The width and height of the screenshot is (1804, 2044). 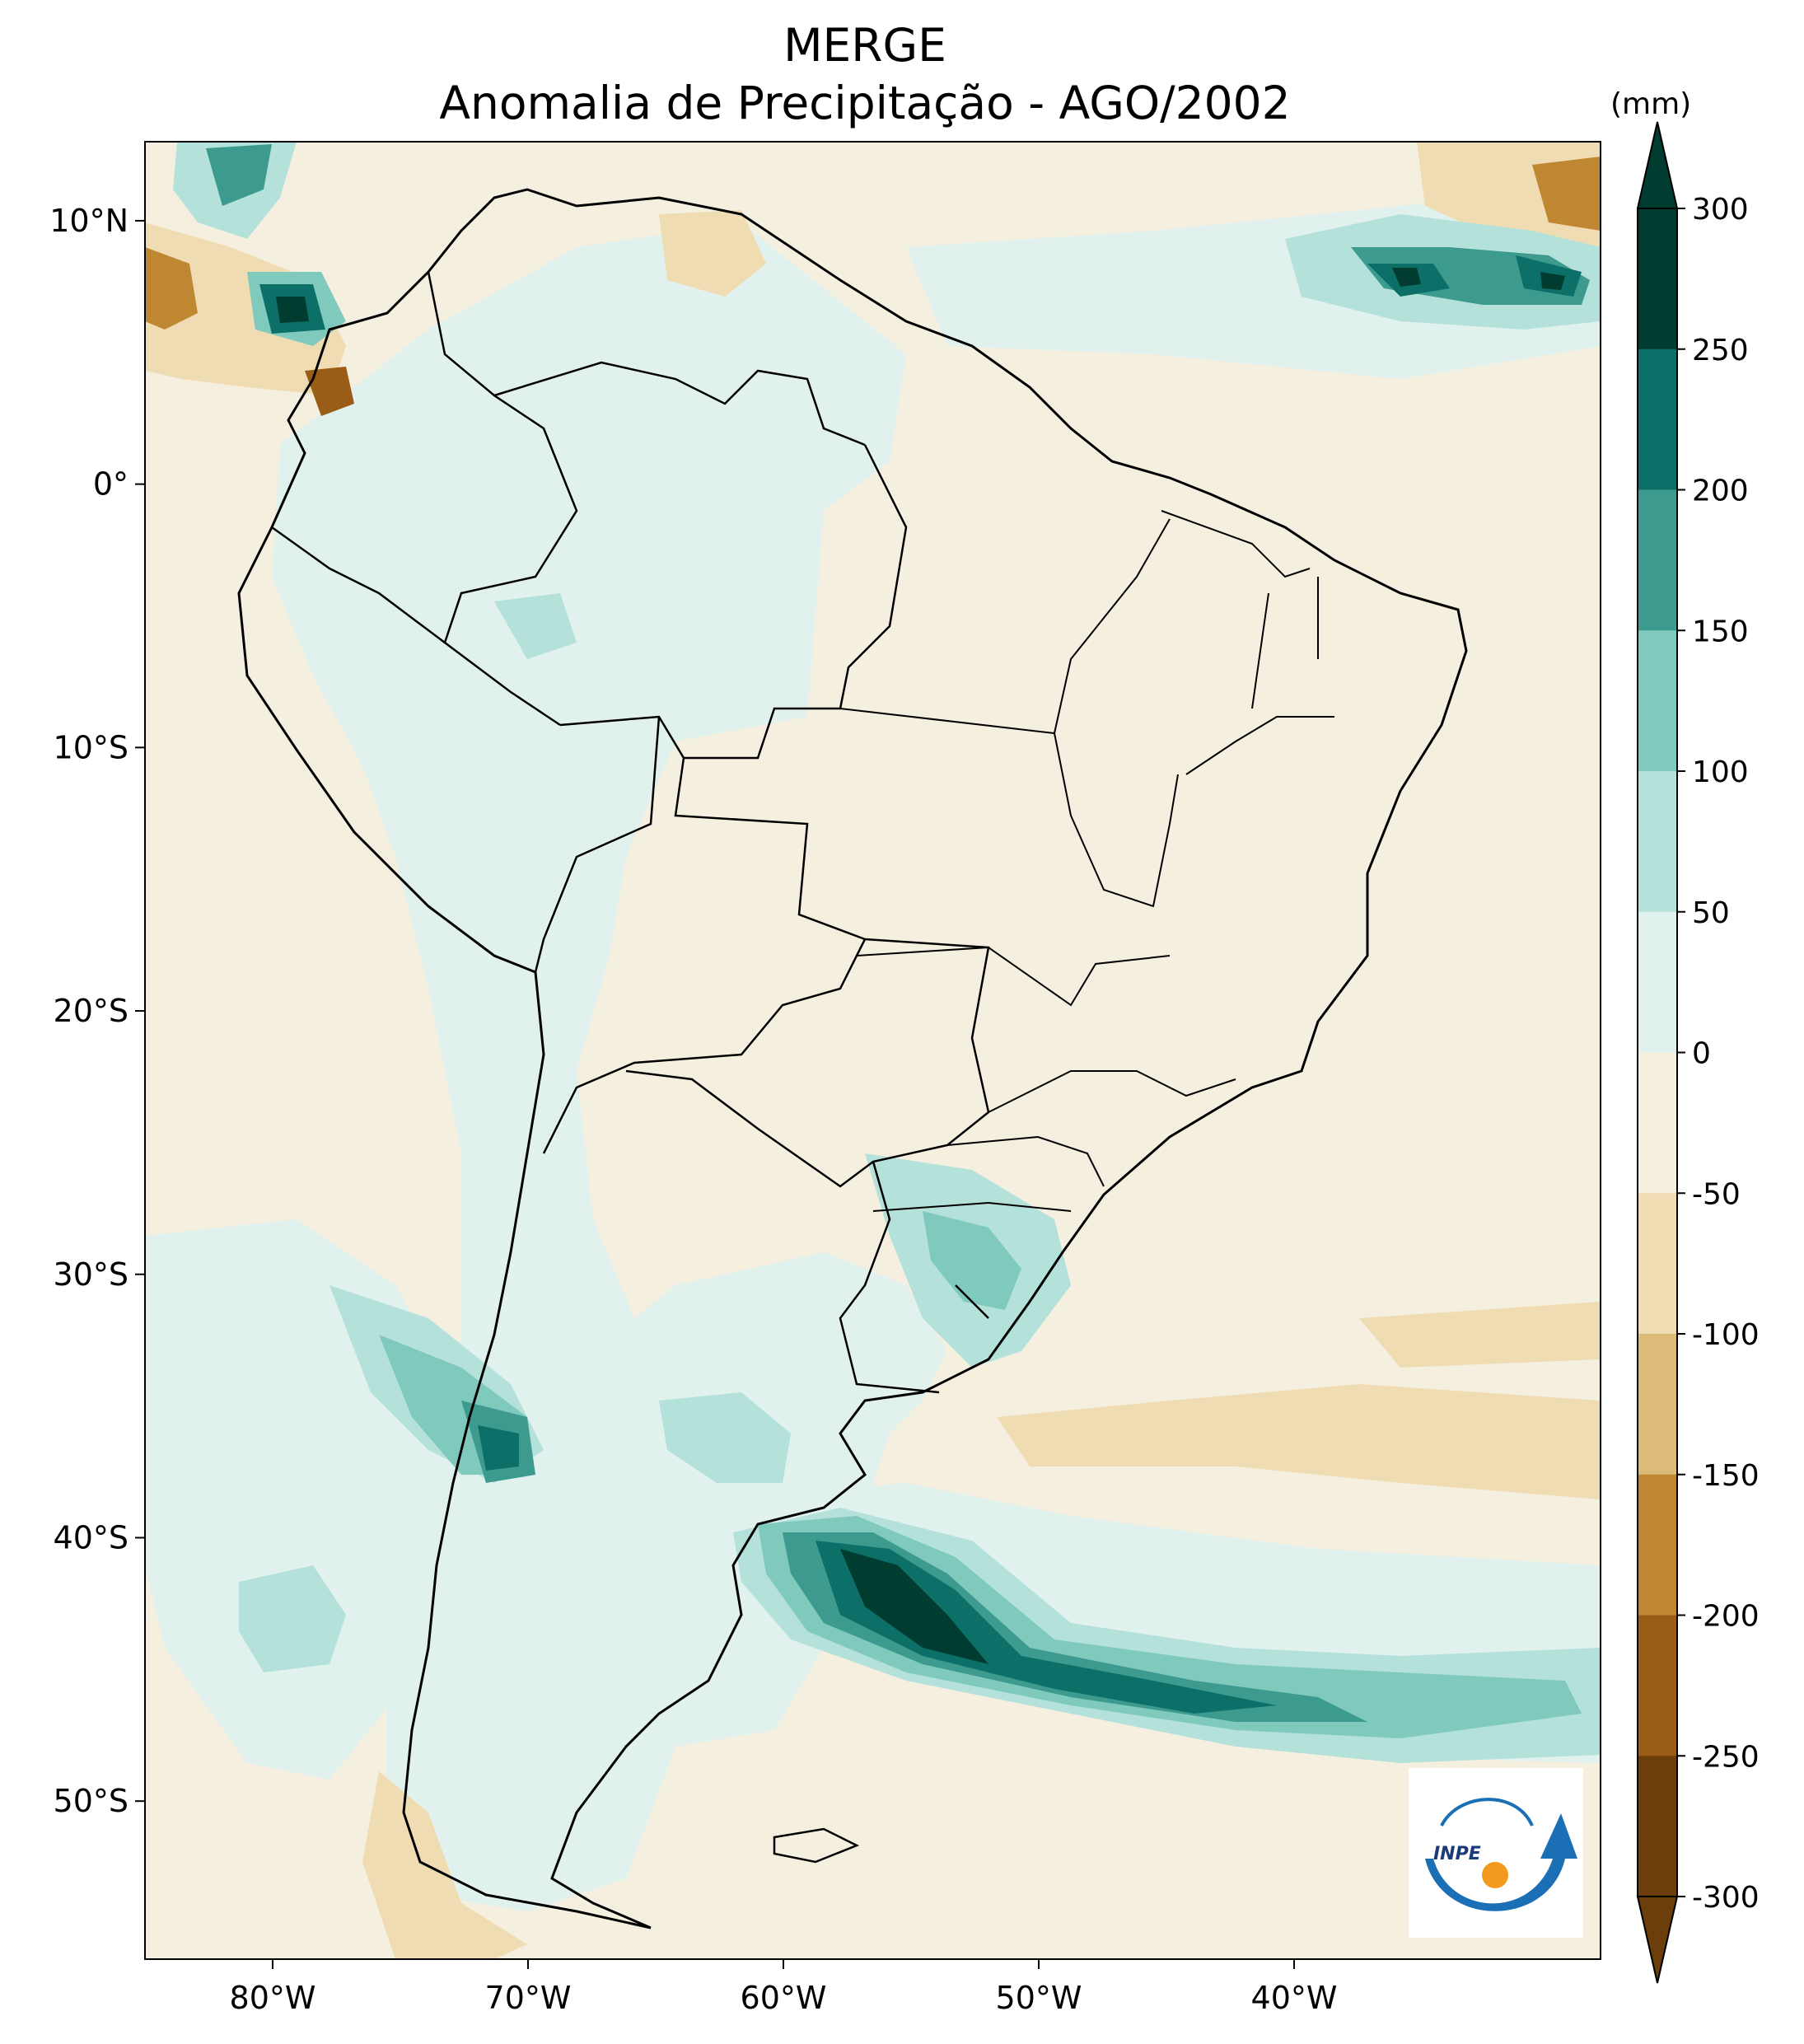 What do you see at coordinates (444, 1865) in the screenshot?
I see `anomaly-neg-patagonia-coast` at bounding box center [444, 1865].